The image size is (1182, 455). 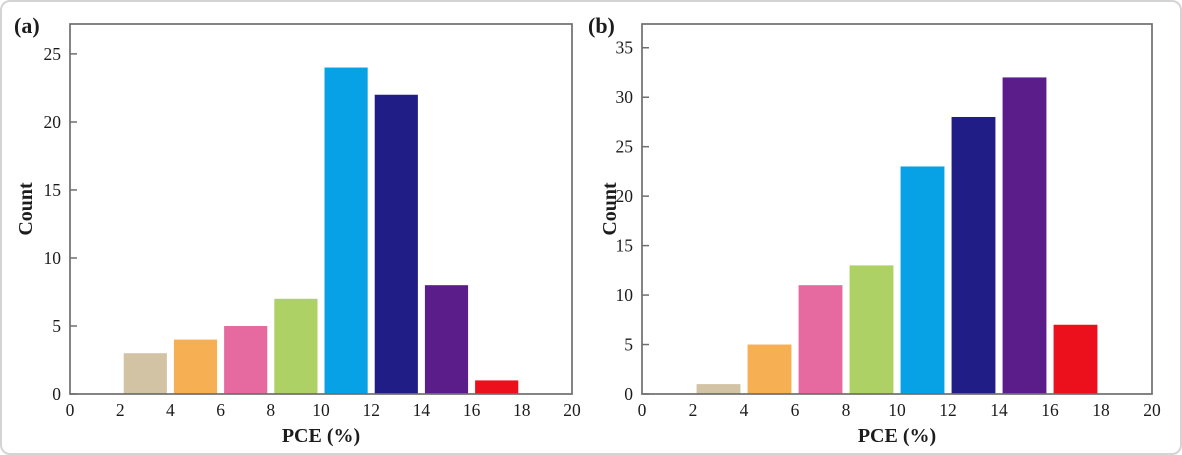 I want to click on panel-label: (a), so click(x=27, y=25).